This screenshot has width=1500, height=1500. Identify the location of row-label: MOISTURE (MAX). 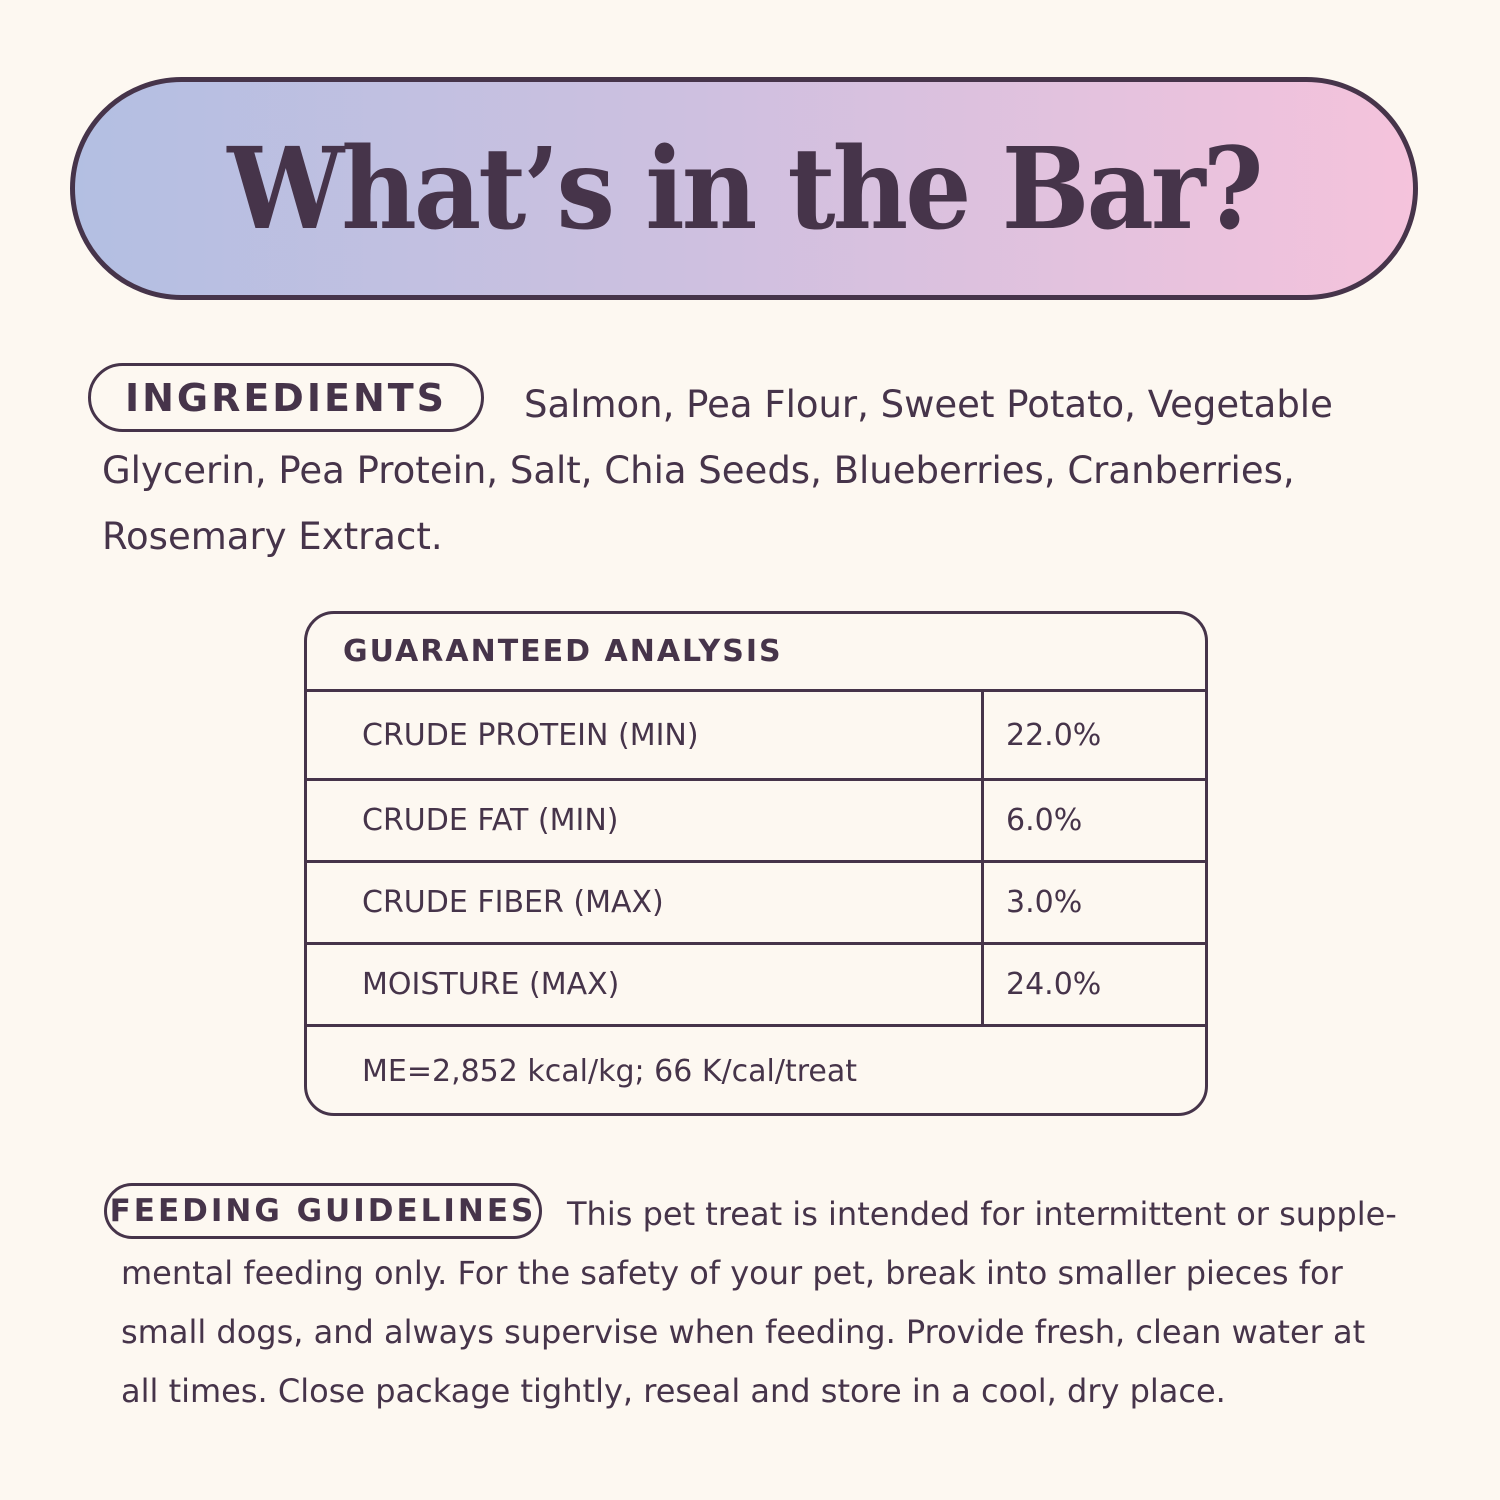
(645, 984).